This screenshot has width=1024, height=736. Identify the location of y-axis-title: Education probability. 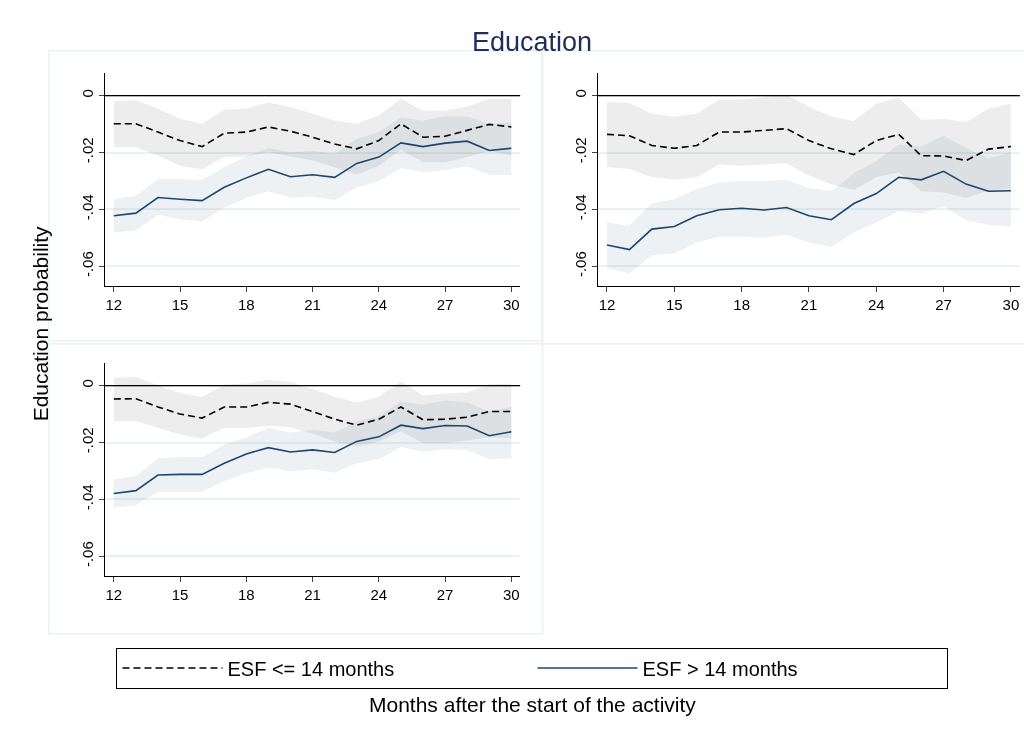
(40, 323).